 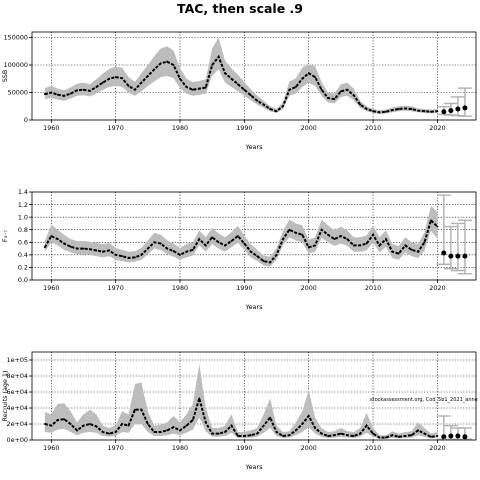 What do you see at coordinates (51, 128) in the screenshot?
I see `ssb-x-tick-label-1960: 1960` at bounding box center [51, 128].